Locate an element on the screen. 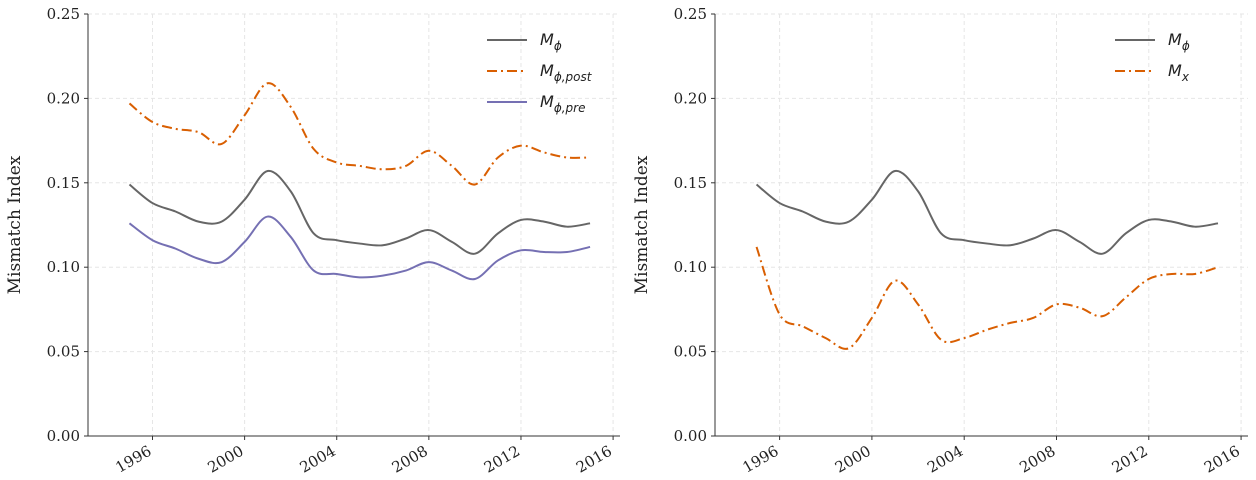 The image size is (1256, 480). legend-label: Mϕ,pre is located at coordinates (562, 103).